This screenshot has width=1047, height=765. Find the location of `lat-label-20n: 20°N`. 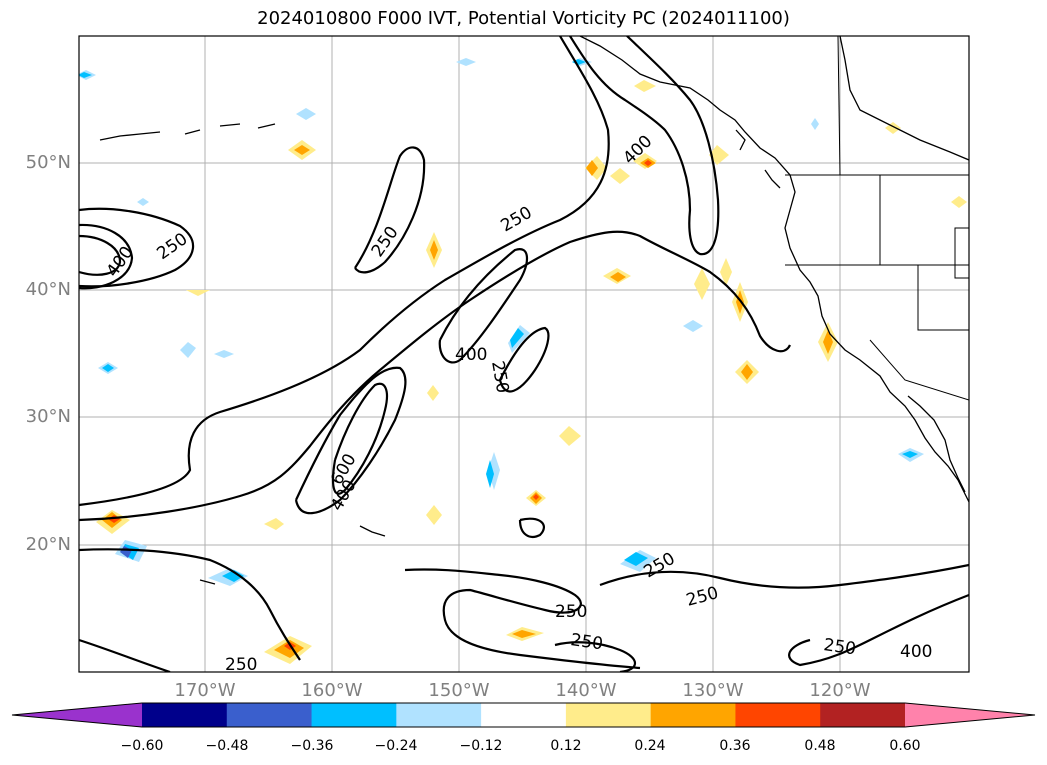

lat-label-20n: 20°N is located at coordinates (48, 544).